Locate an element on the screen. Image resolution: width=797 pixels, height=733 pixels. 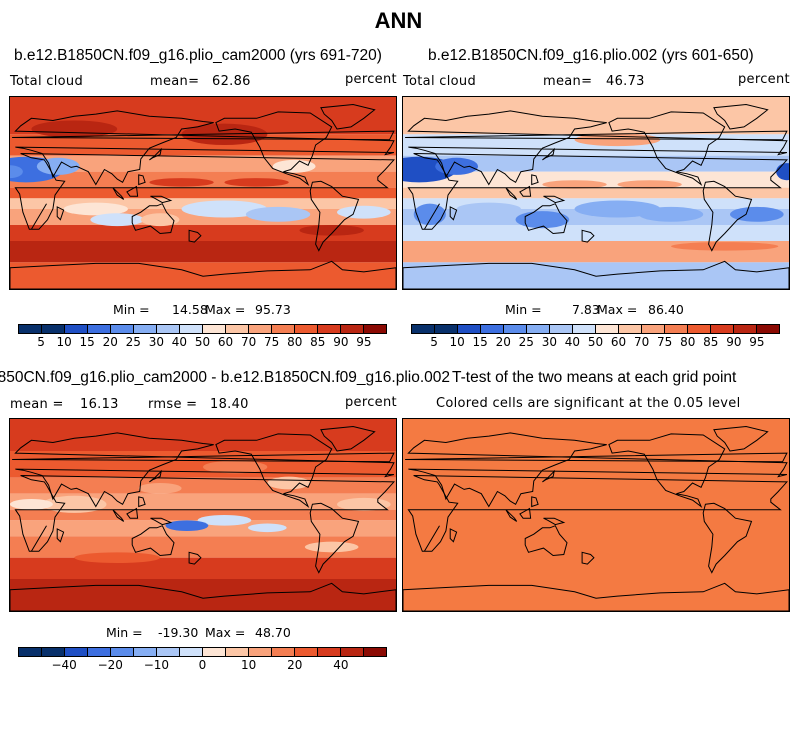
panel3-map is located at coordinates (203, 515).